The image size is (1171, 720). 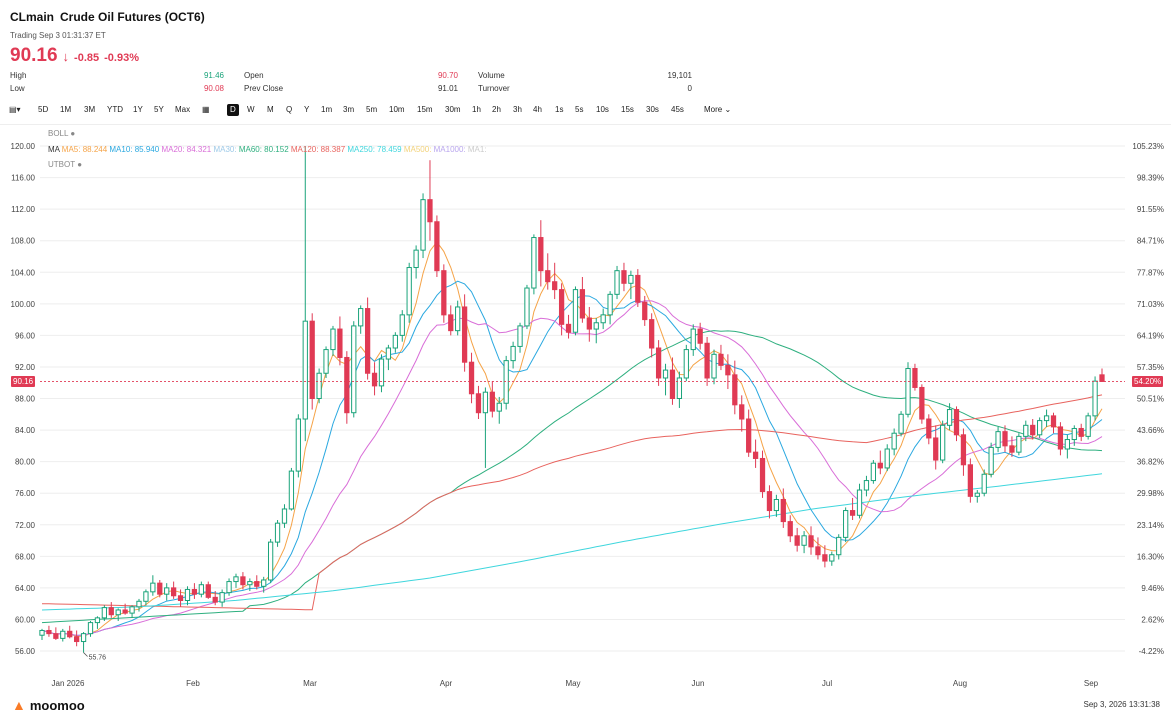 What do you see at coordinates (135, 149) in the screenshot?
I see `ma-legend-item-1: MA10: 85.940` at bounding box center [135, 149].